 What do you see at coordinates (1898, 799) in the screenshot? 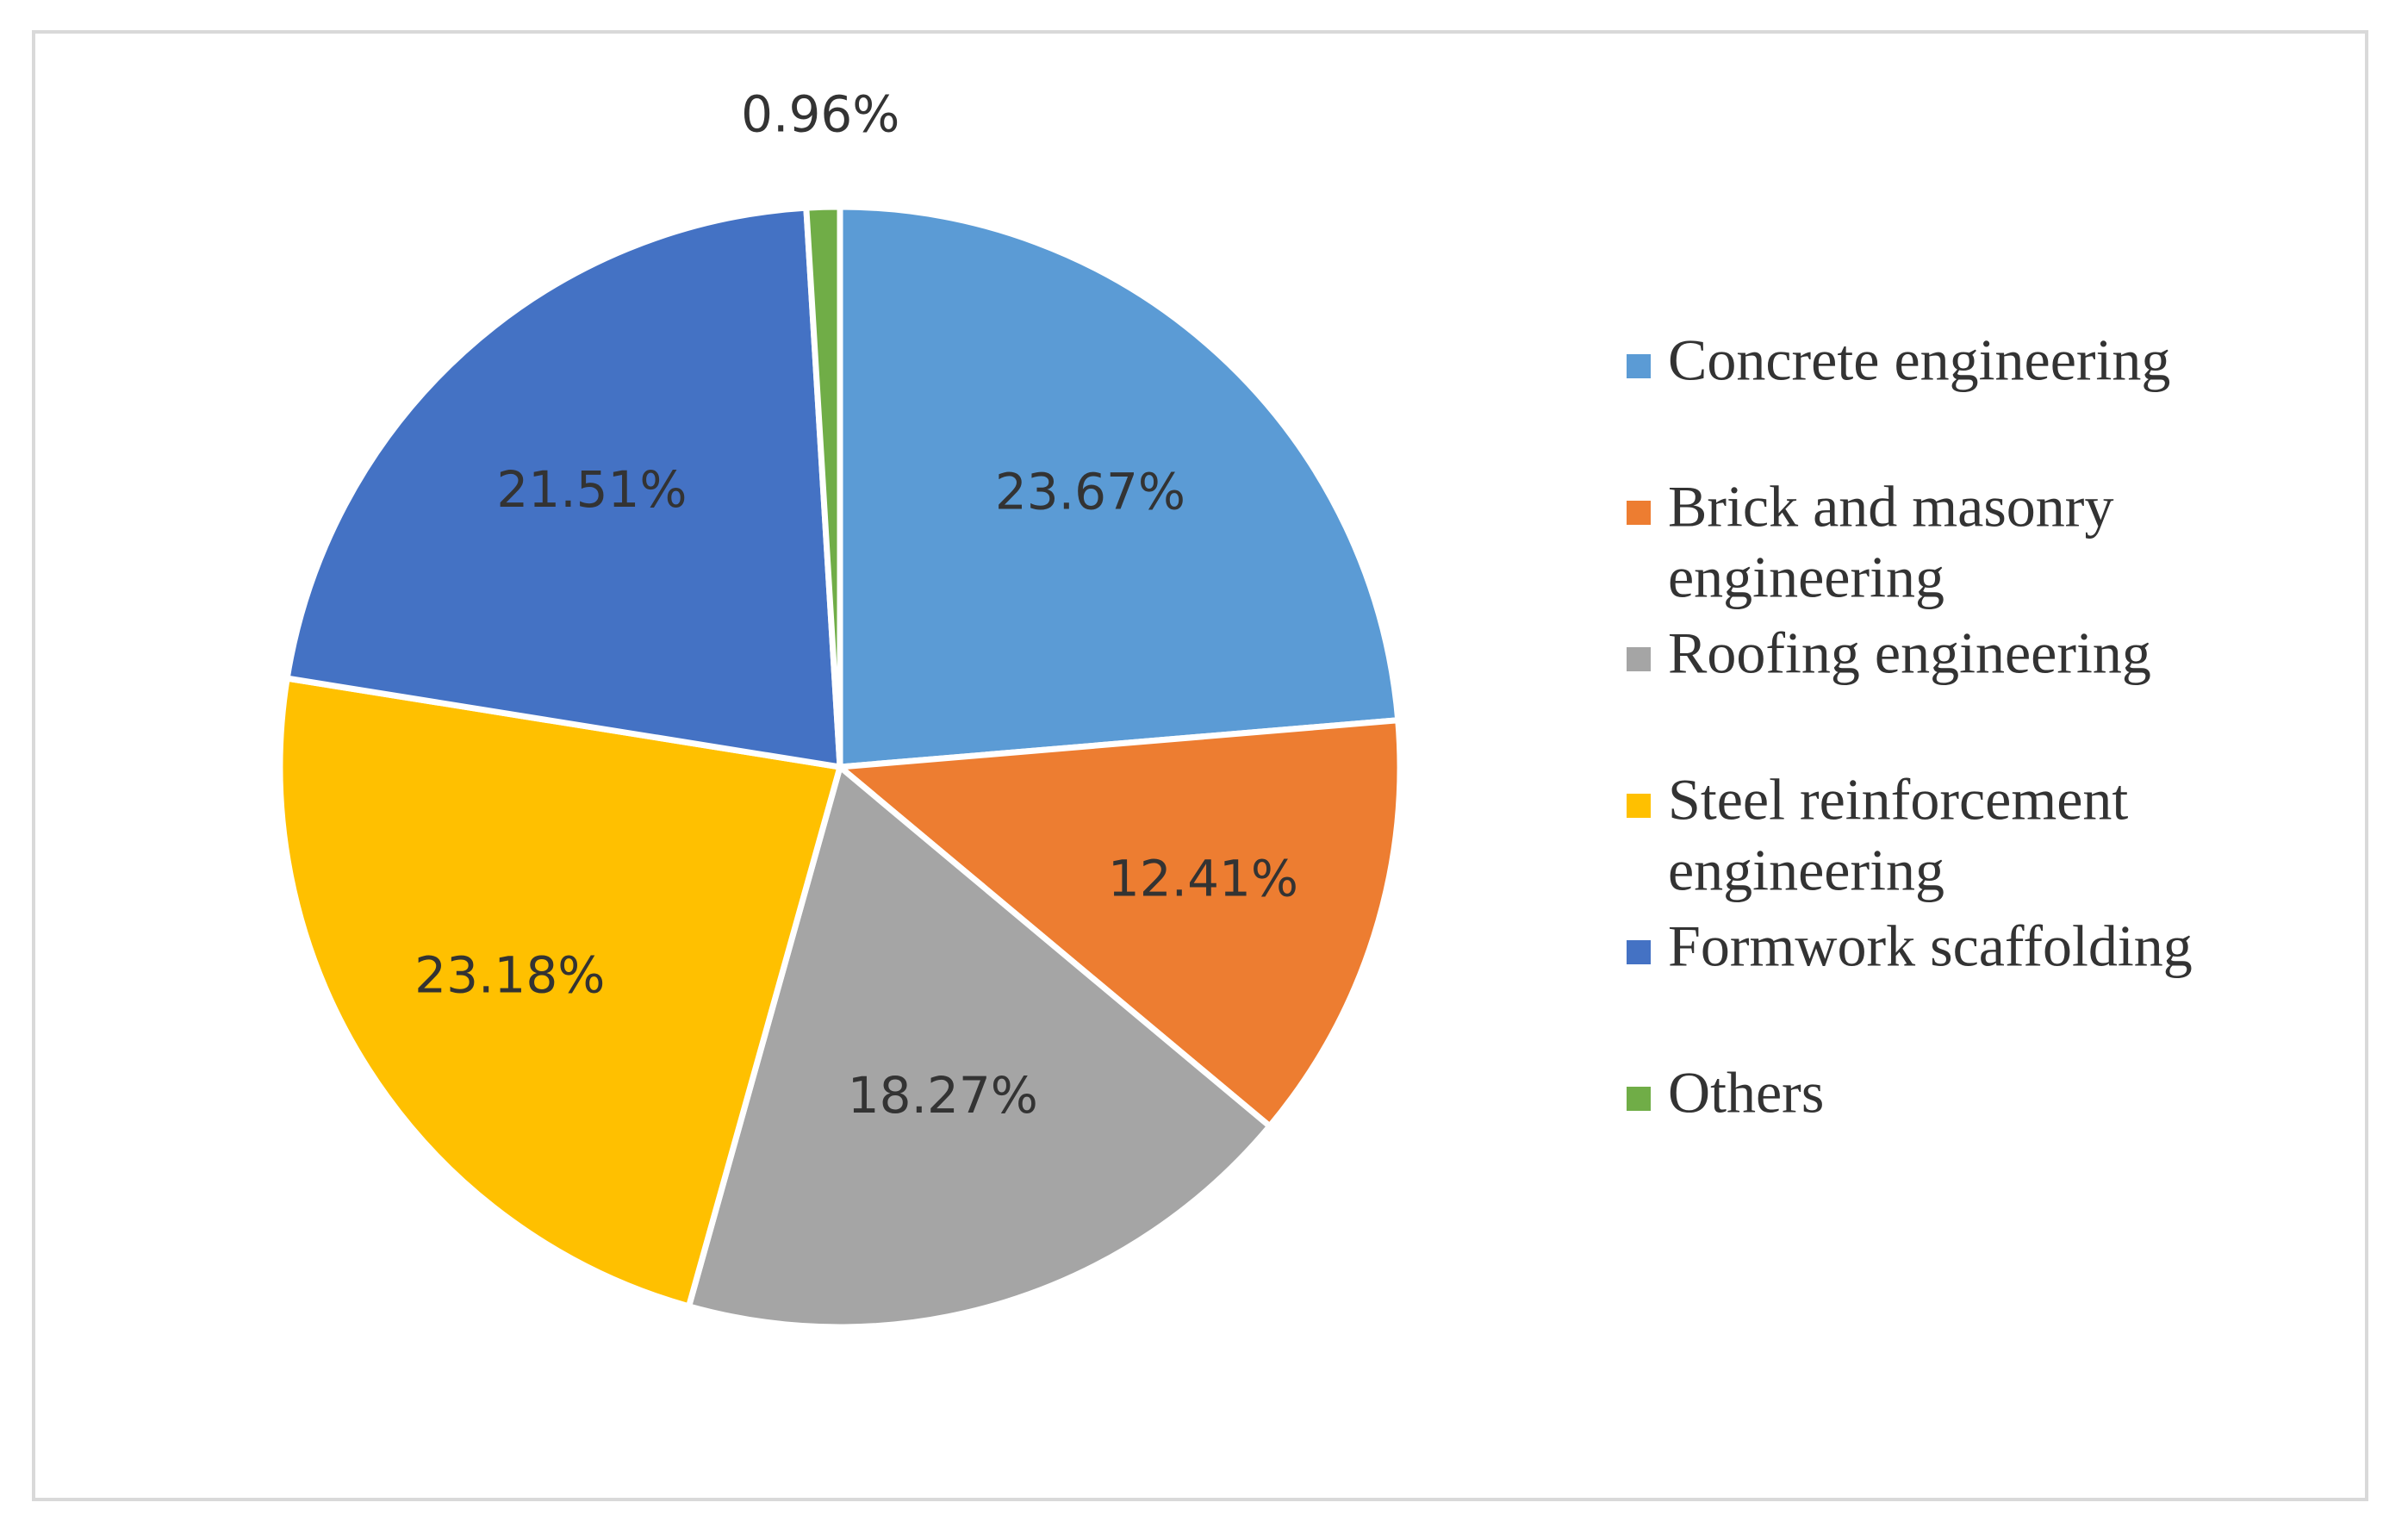
I see `legend-label: Steel reinforcement` at bounding box center [1898, 799].